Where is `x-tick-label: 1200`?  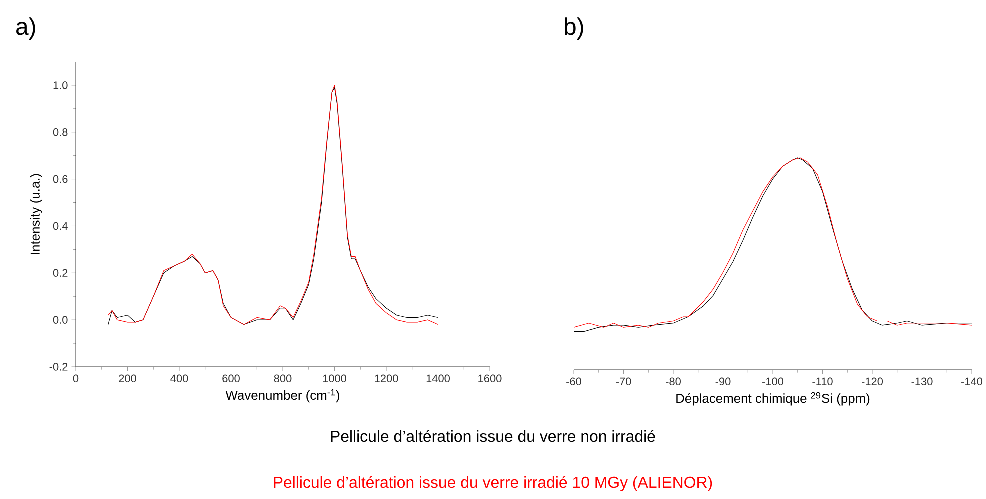 x-tick-label: 1200 is located at coordinates (386, 378).